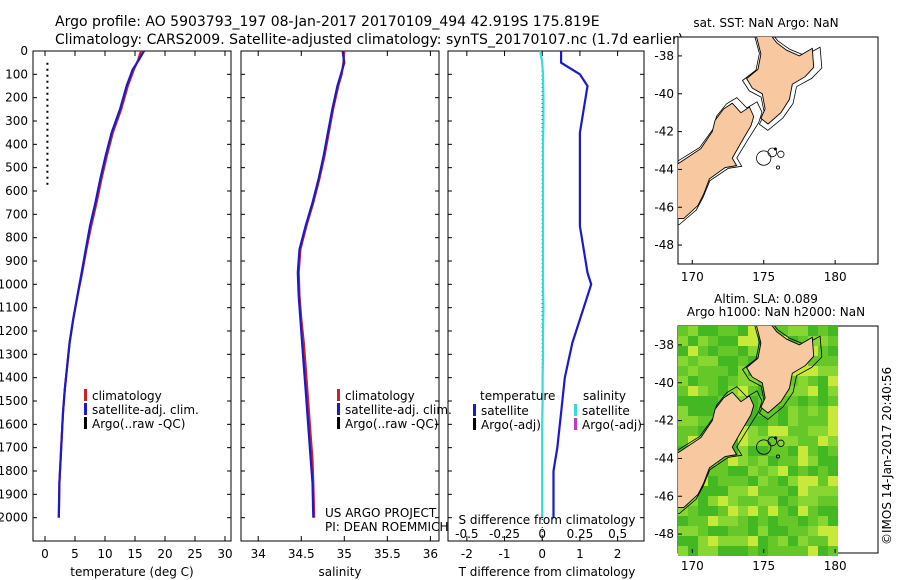 This screenshot has height=580, width=900. What do you see at coordinates (664, 169) in the screenshot?
I see `map-y-tick-label: -44` at bounding box center [664, 169].